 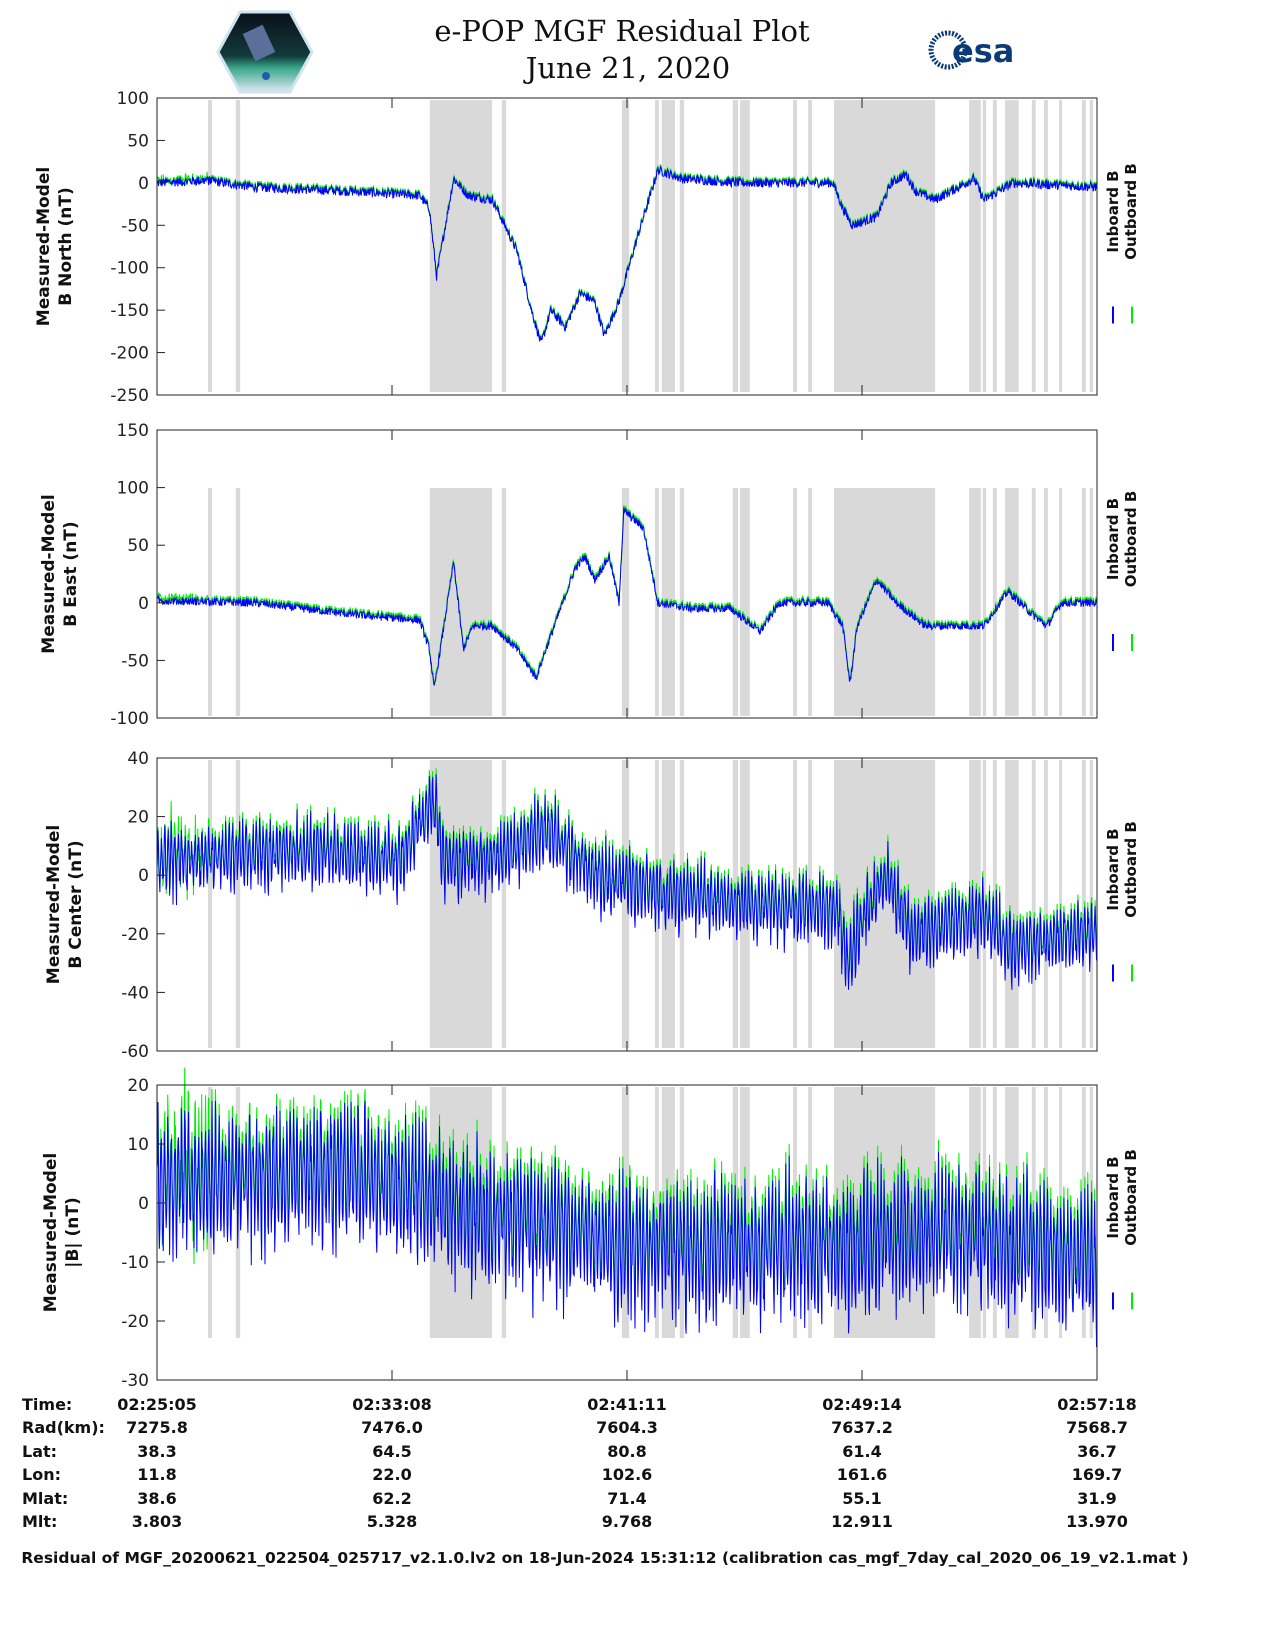 What do you see at coordinates (156, 1451) in the screenshot?
I see `table-cell: 38.3` at bounding box center [156, 1451].